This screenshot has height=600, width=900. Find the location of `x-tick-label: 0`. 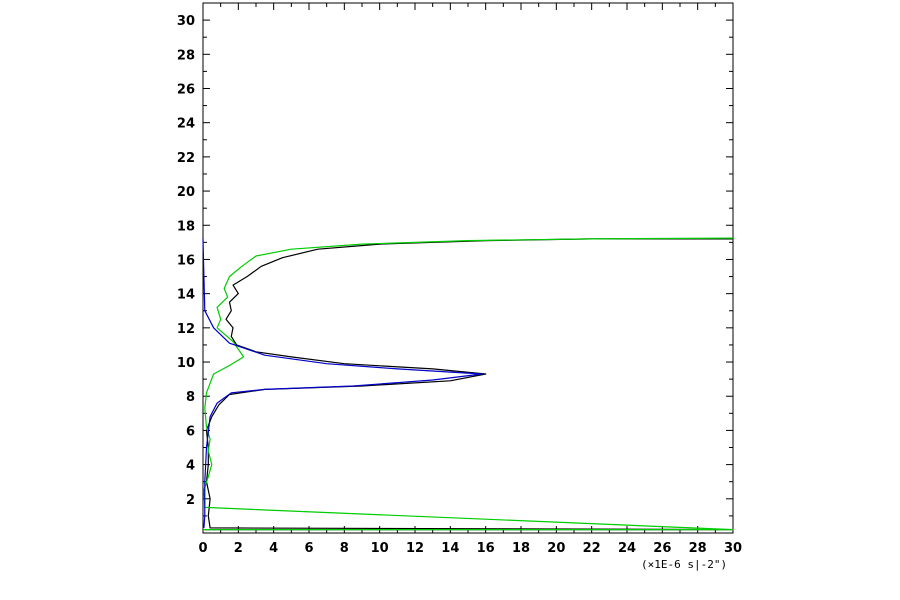

x-tick-label: 0 is located at coordinates (202, 548).